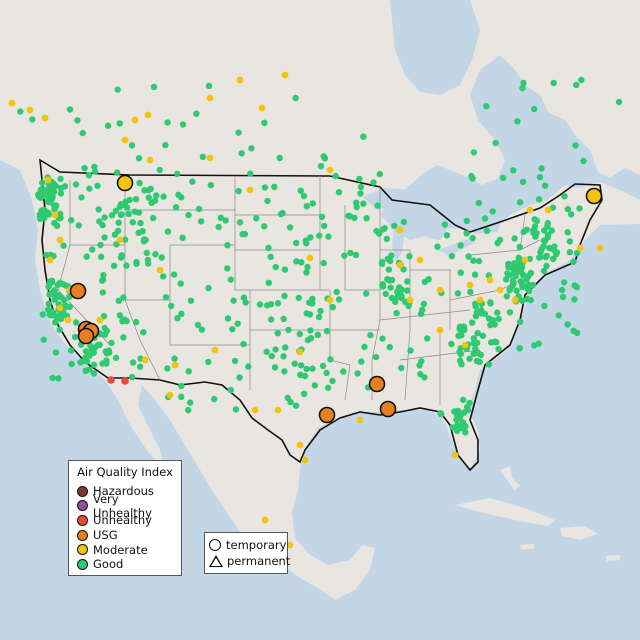 This screenshot has width=640, height=640. I want to click on puerto-rico, so click(613, 558).